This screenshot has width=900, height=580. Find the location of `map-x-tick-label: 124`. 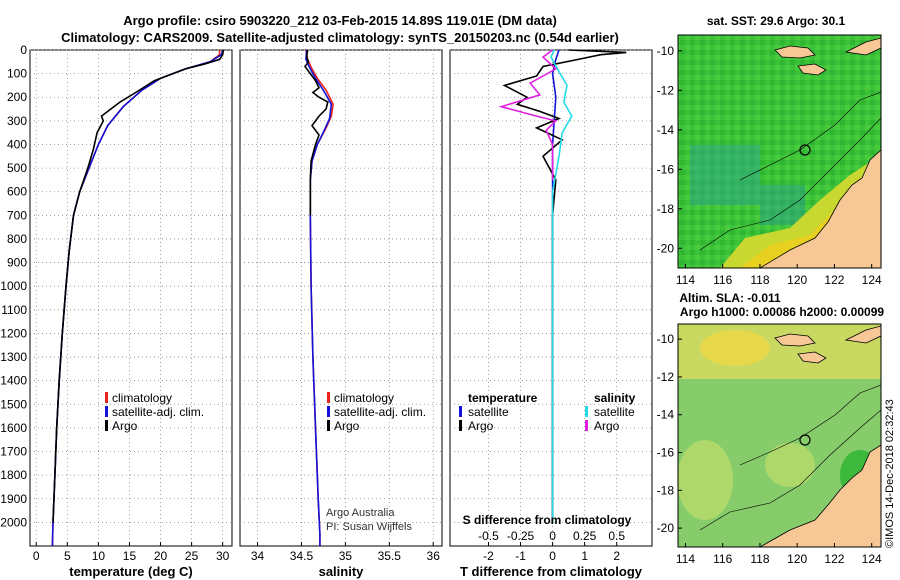

map-x-tick-label: 124 is located at coordinates (872, 559).